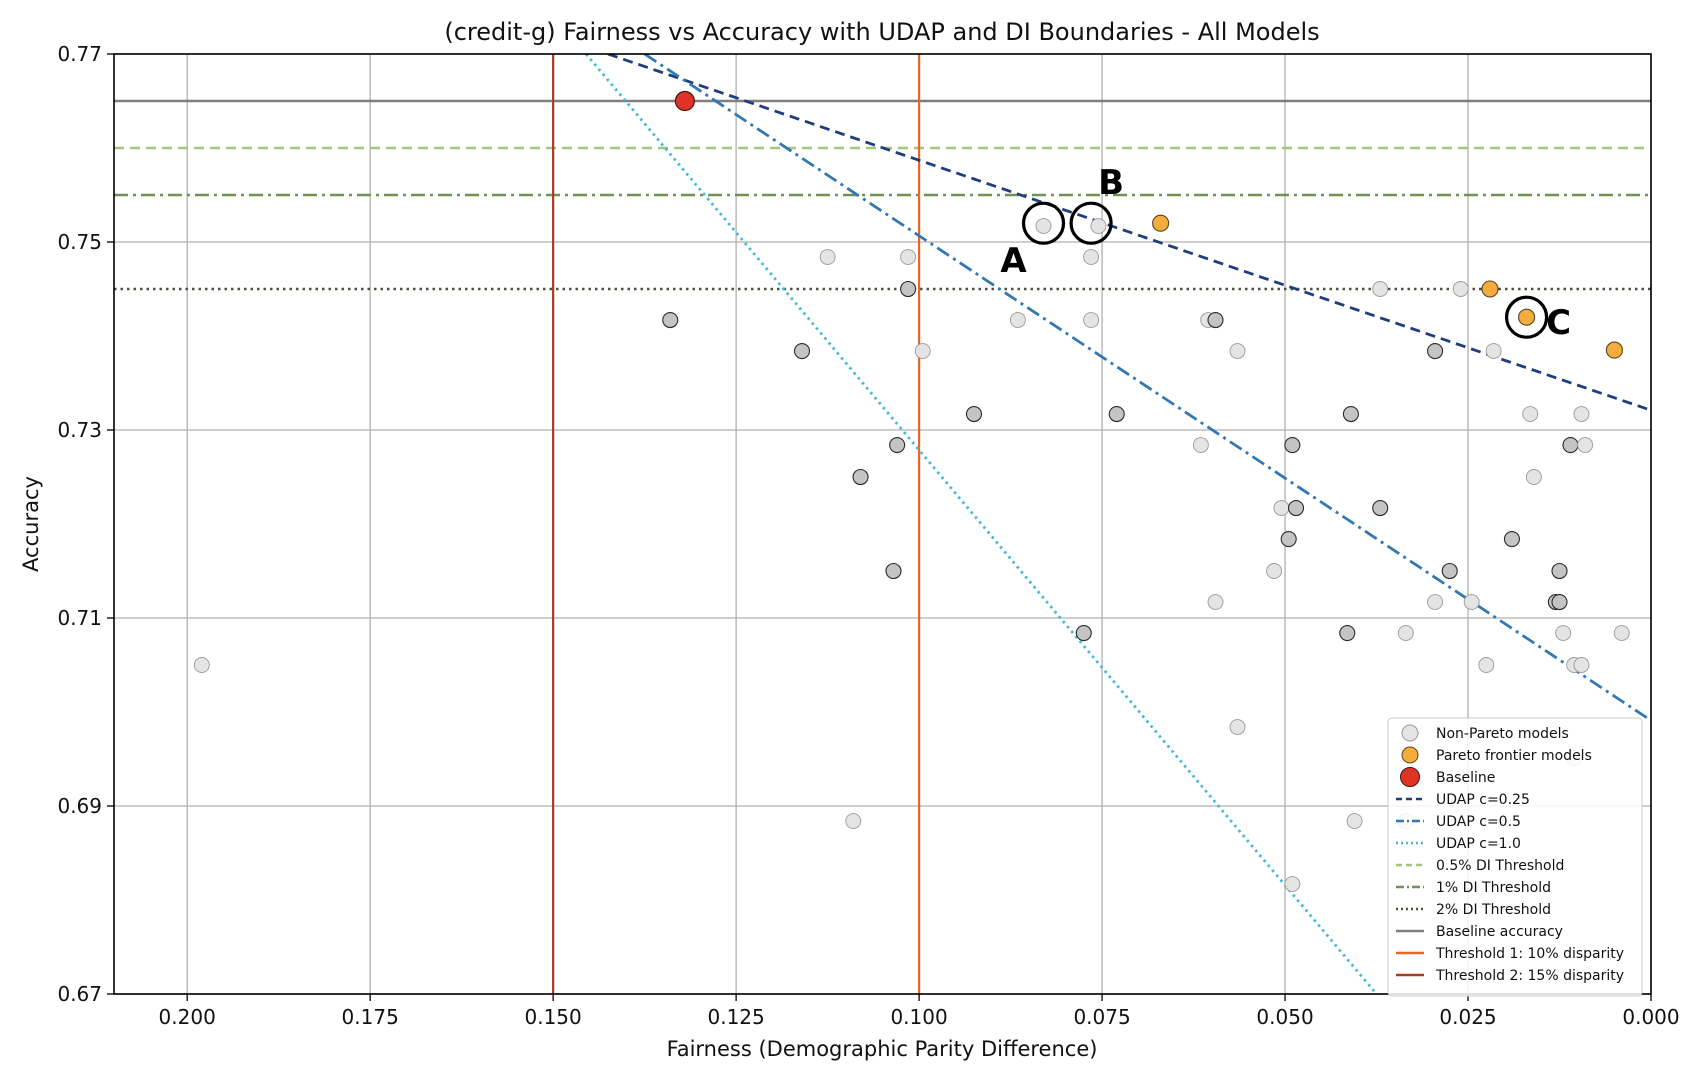 Image resolution: width=1700 pixels, height=1078 pixels. What do you see at coordinates (1493, 910) in the screenshot?
I see `legend-label-2-di-threshold: 2% DI Threshold` at bounding box center [1493, 910].